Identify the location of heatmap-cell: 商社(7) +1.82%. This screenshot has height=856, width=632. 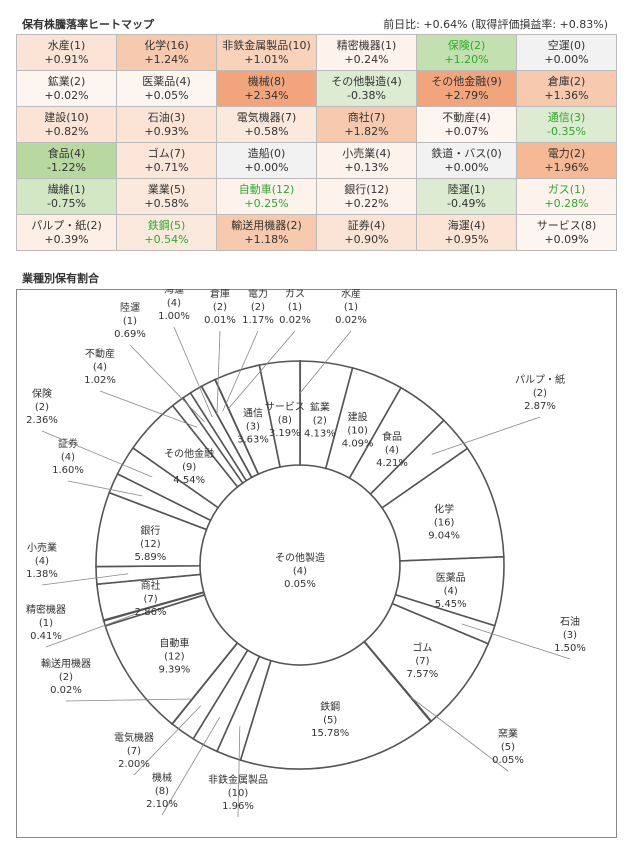
(367, 125).